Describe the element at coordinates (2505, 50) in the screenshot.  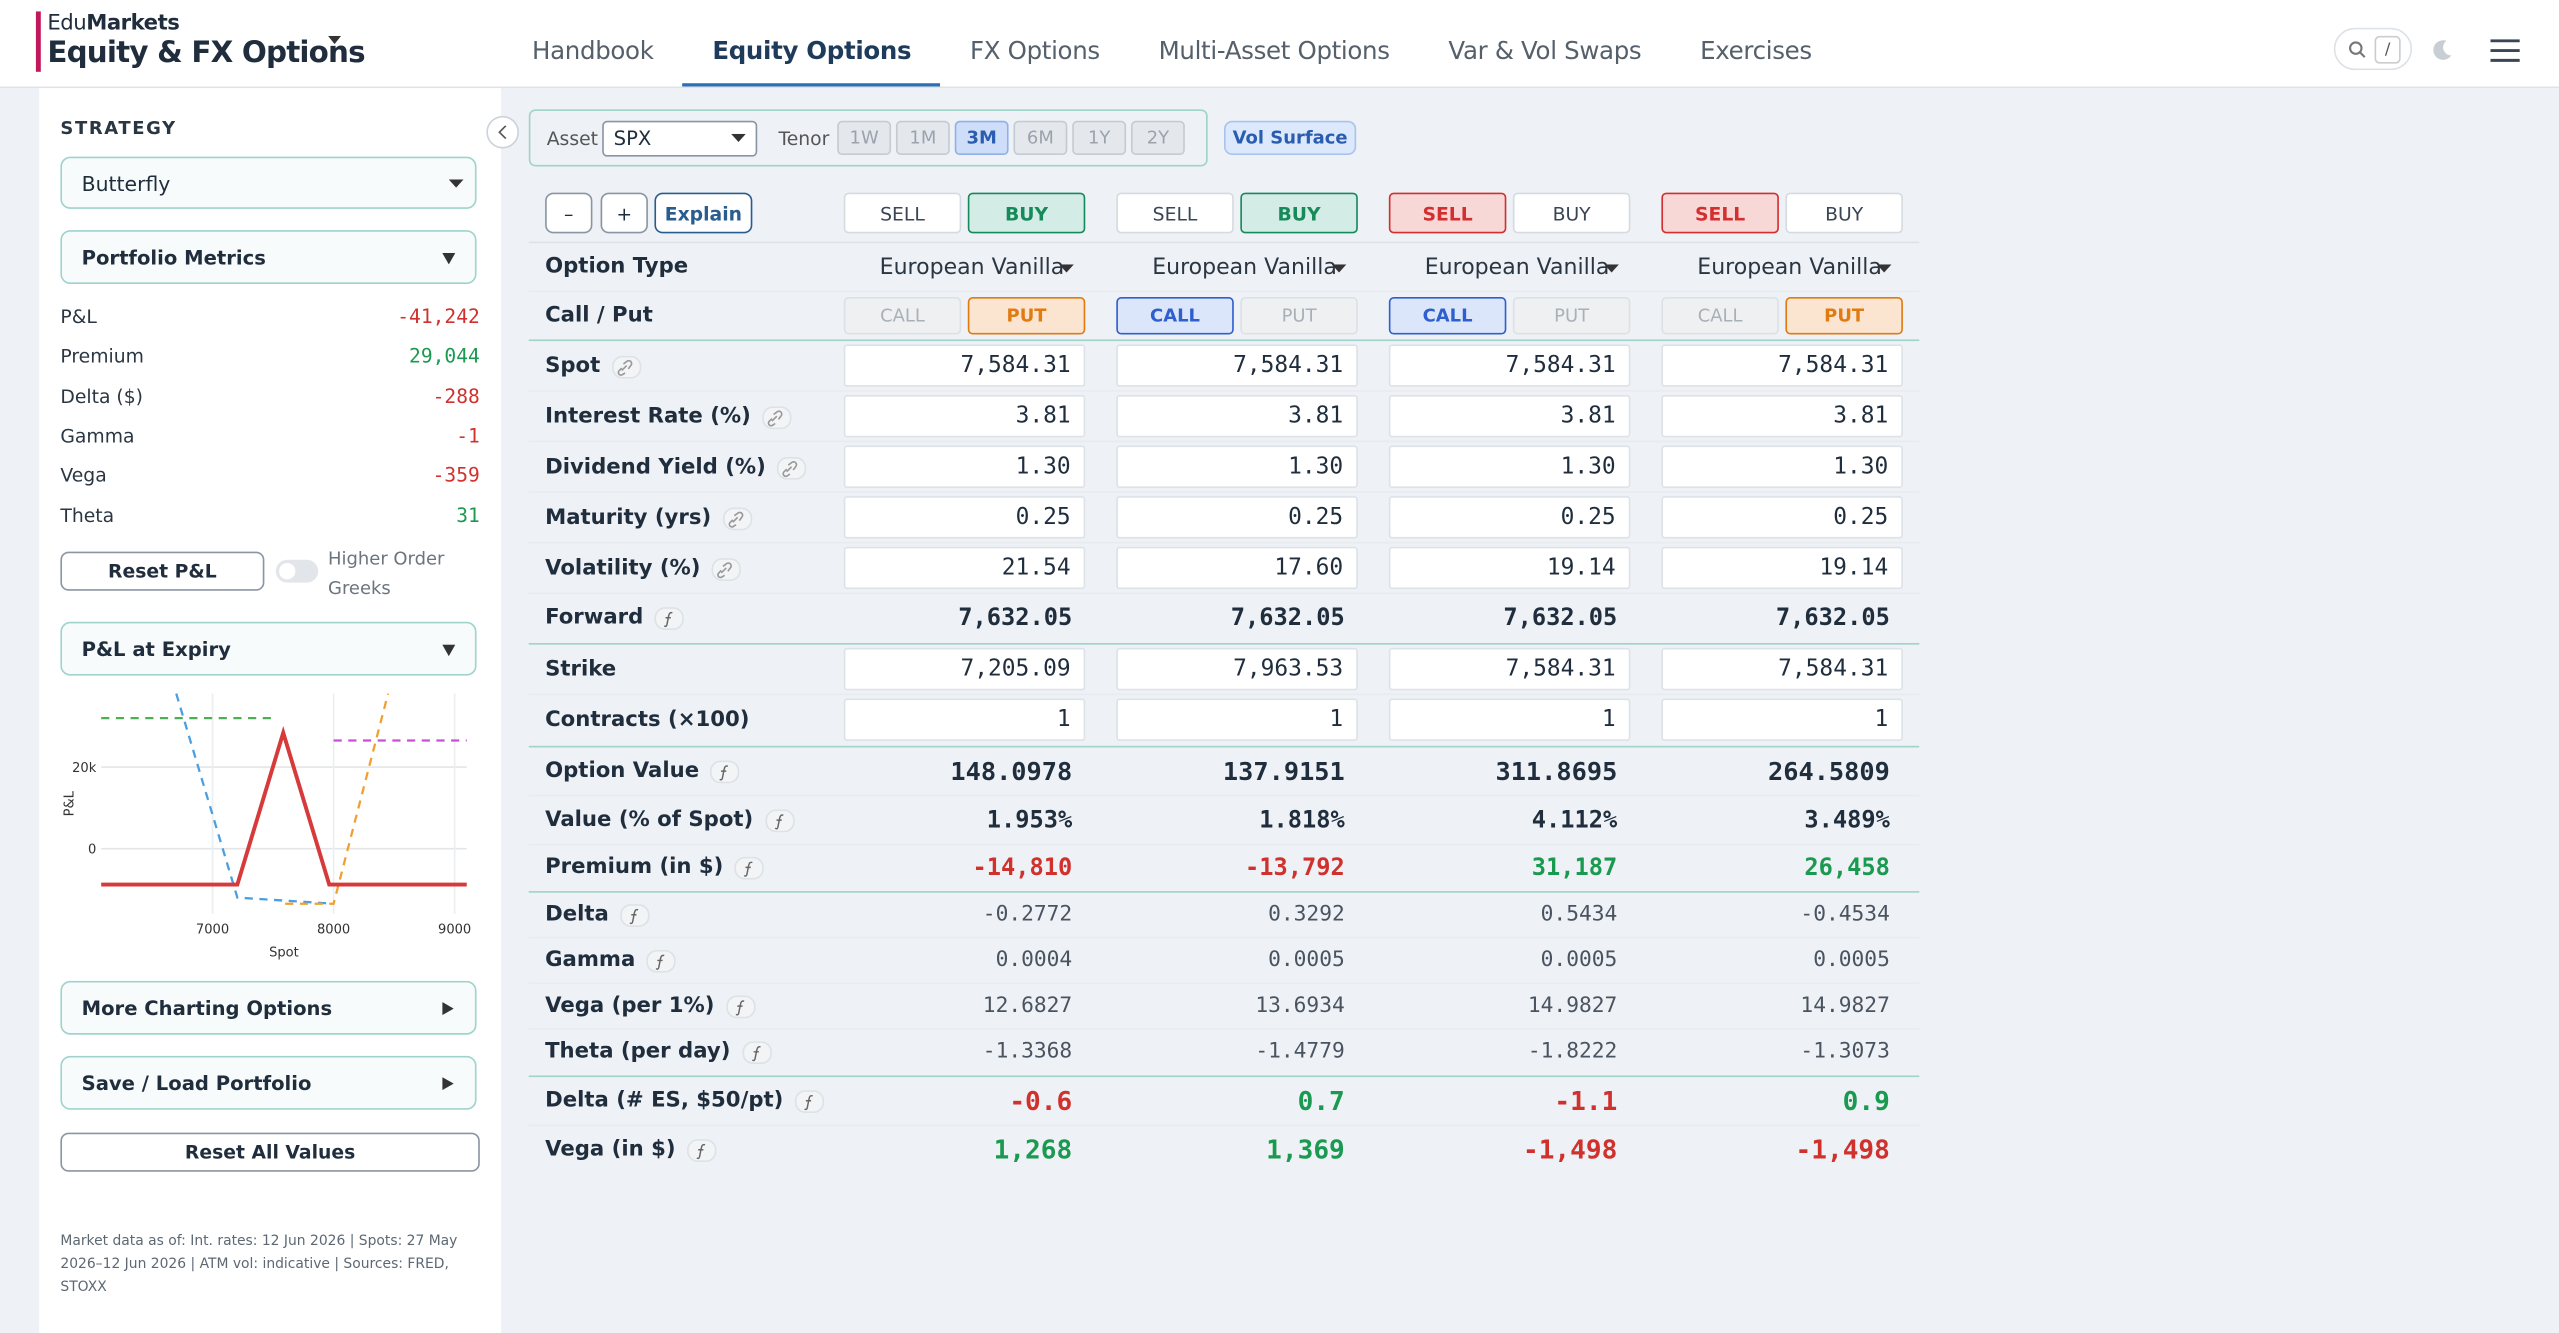
I see `menu-button` at that location.